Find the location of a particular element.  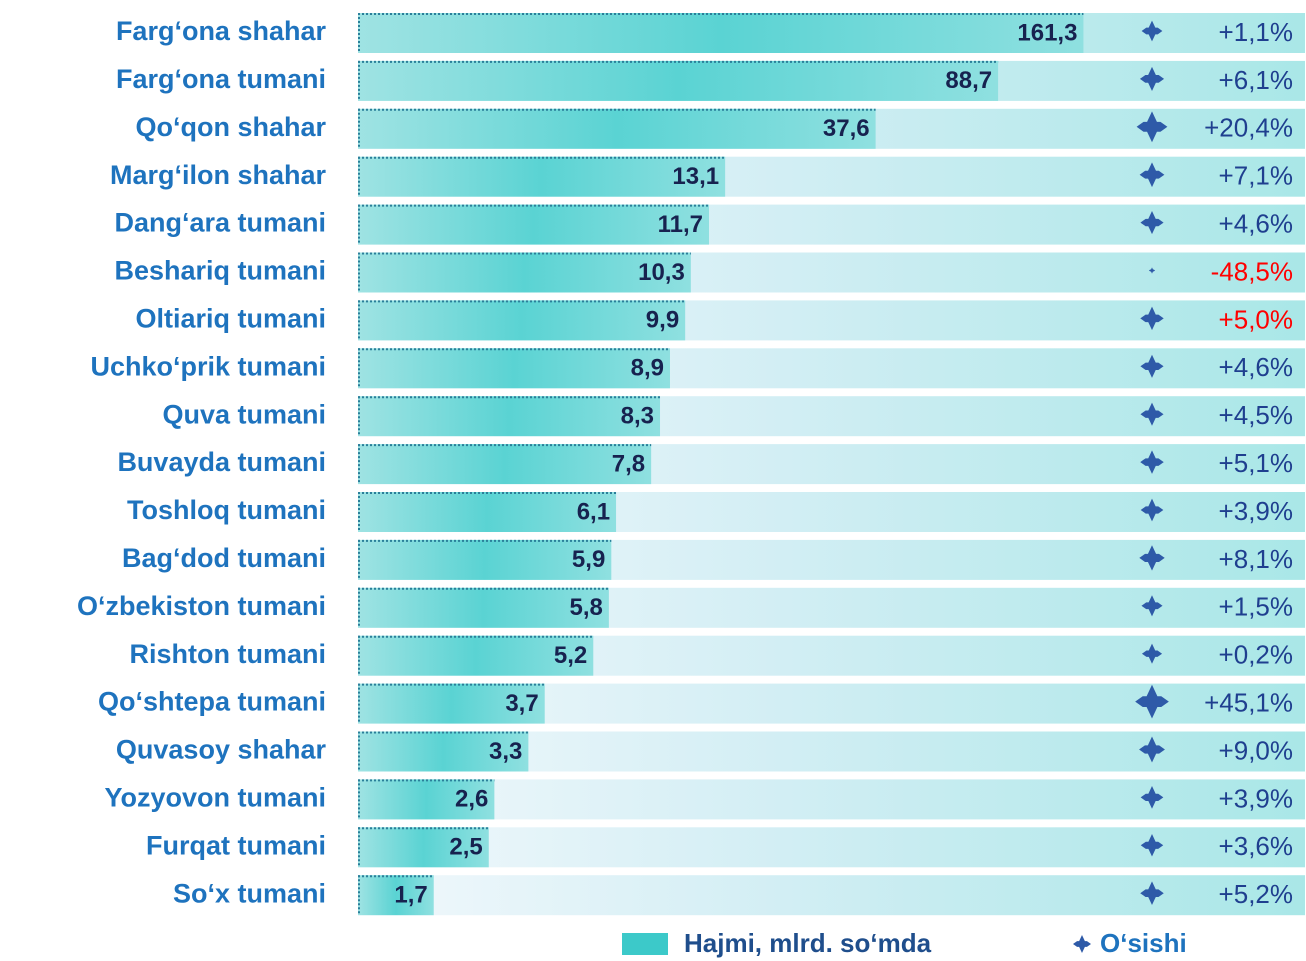

bar-value-label: 8,9 is located at coordinates (647, 368).